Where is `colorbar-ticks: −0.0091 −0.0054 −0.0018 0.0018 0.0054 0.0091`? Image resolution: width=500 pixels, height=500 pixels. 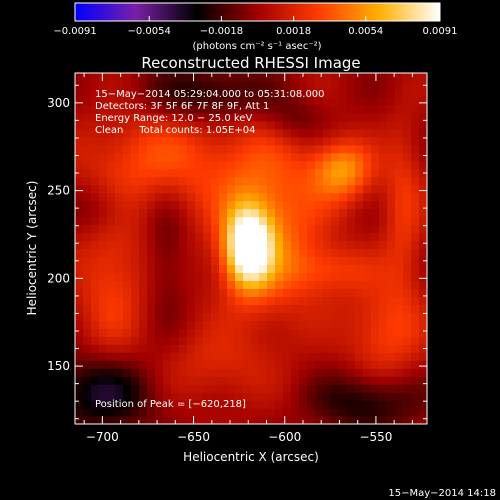
colorbar-ticks: −0.0091 −0.0054 −0.0018 0.0018 0.0054 0.0091 is located at coordinates (255, 26).